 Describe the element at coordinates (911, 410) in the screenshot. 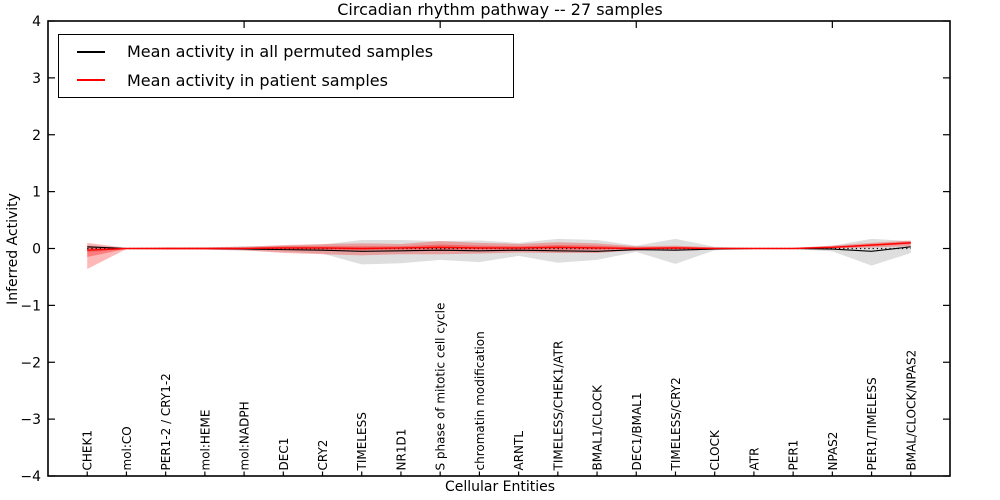

I see `x-category-label: BMAL/CLOCK/NPAS2` at that location.